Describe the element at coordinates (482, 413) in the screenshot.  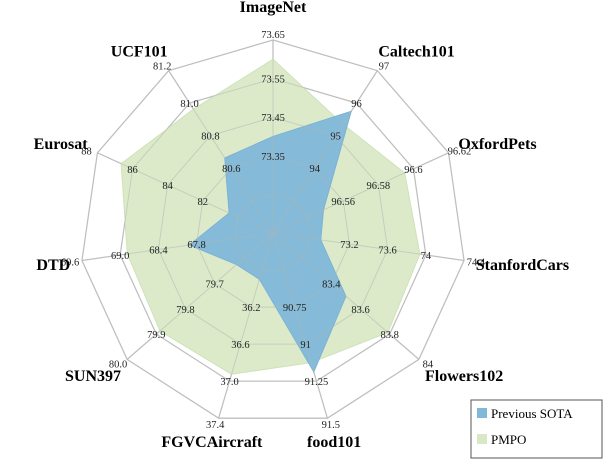
I see `legend-swatch-previous-sota` at that location.